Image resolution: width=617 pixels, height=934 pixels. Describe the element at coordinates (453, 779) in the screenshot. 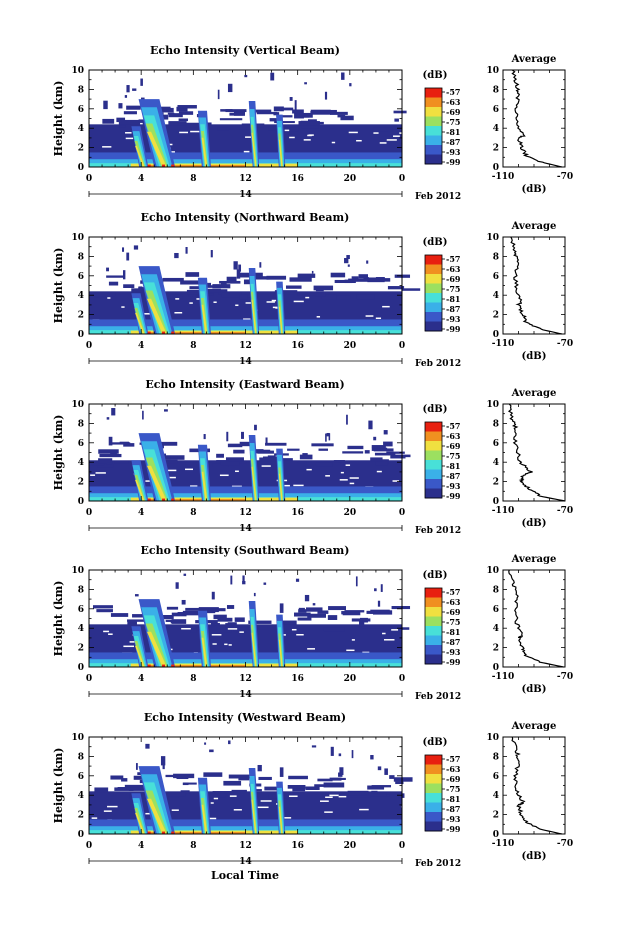

I see `colorbar-tick-label: -69` at that location.